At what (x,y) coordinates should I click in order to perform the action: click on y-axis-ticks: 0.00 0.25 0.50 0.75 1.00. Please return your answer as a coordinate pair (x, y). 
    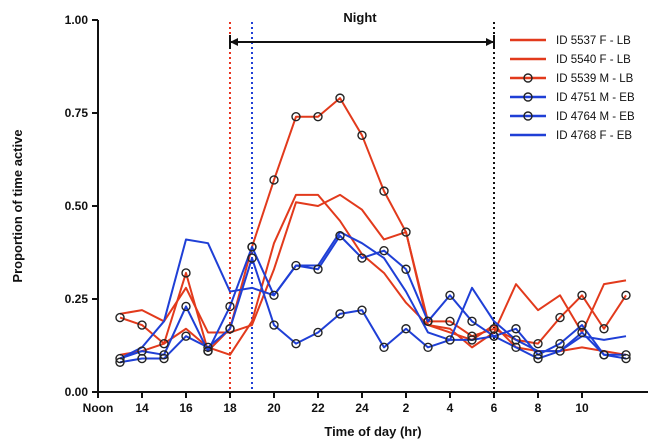
    Looking at the image, I should click on (81, 206).